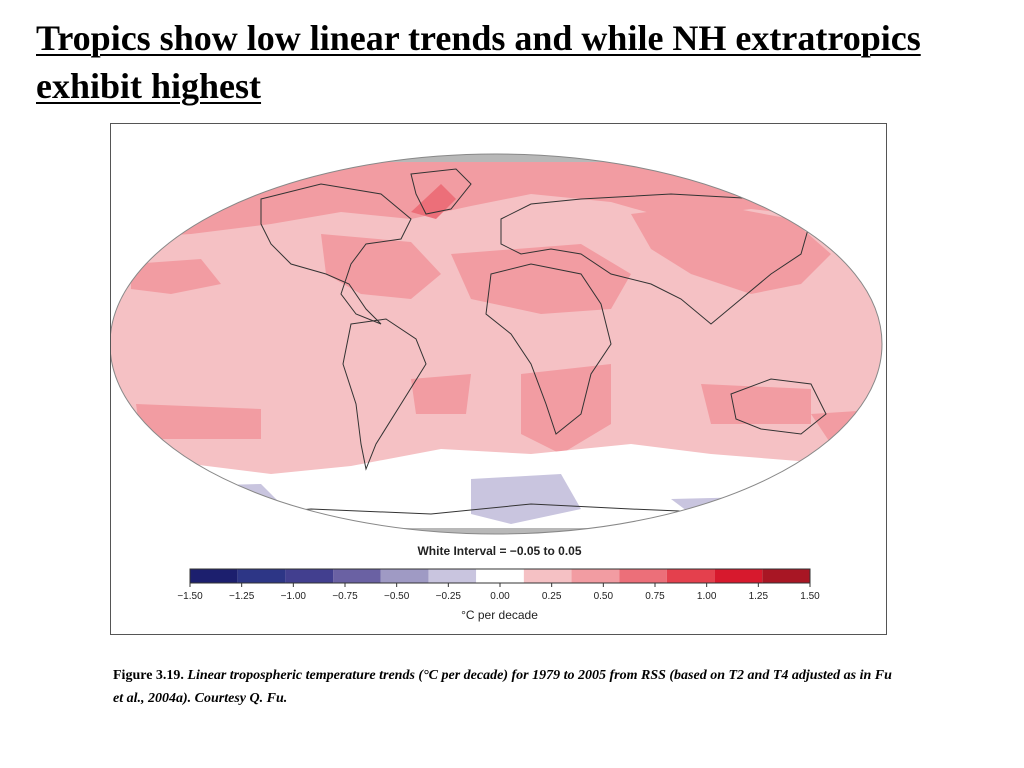 Image resolution: width=1024 pixels, height=768 pixels. I want to click on n-america-warm-patch, so click(381, 266).